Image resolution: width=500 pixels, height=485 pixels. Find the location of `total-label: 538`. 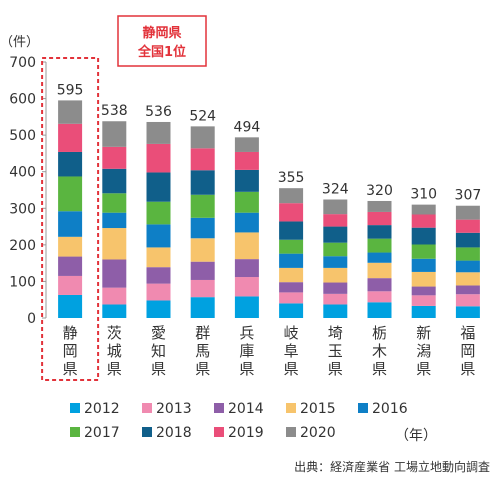

total-label: 538 is located at coordinates (114, 111).